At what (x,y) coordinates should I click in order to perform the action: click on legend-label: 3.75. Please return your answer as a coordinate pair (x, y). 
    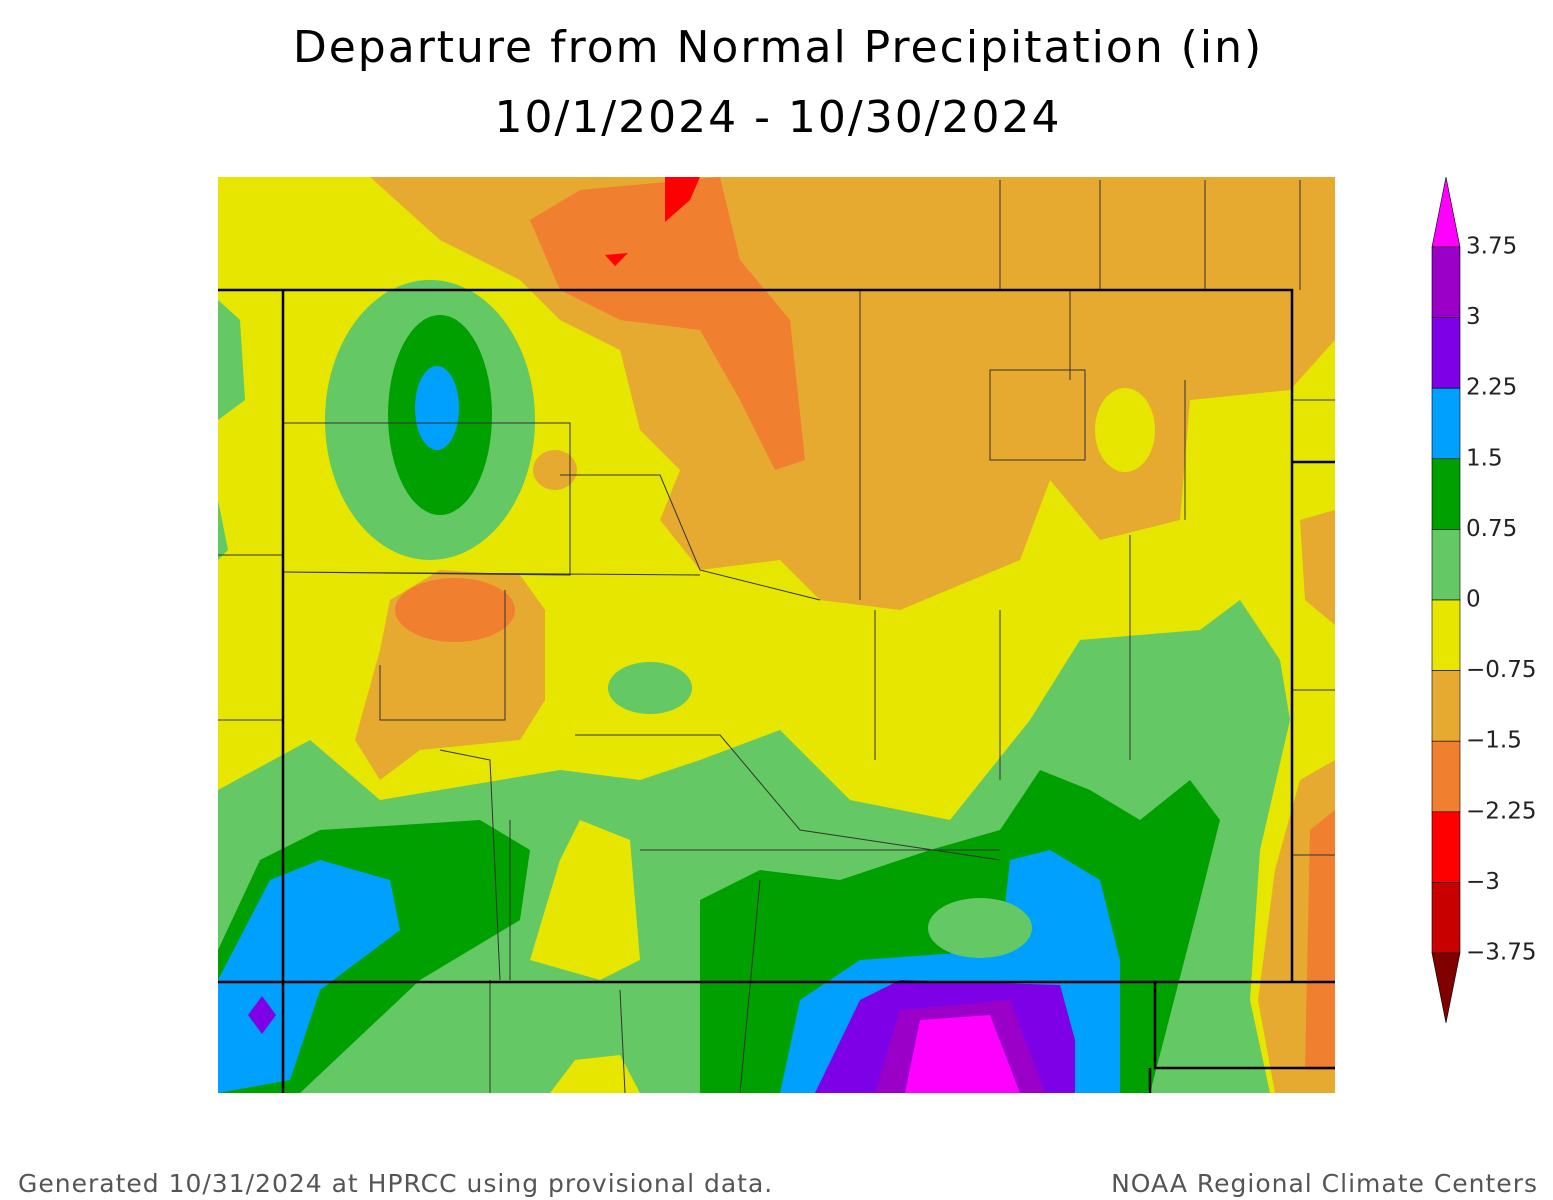
    Looking at the image, I should click on (1491, 247).